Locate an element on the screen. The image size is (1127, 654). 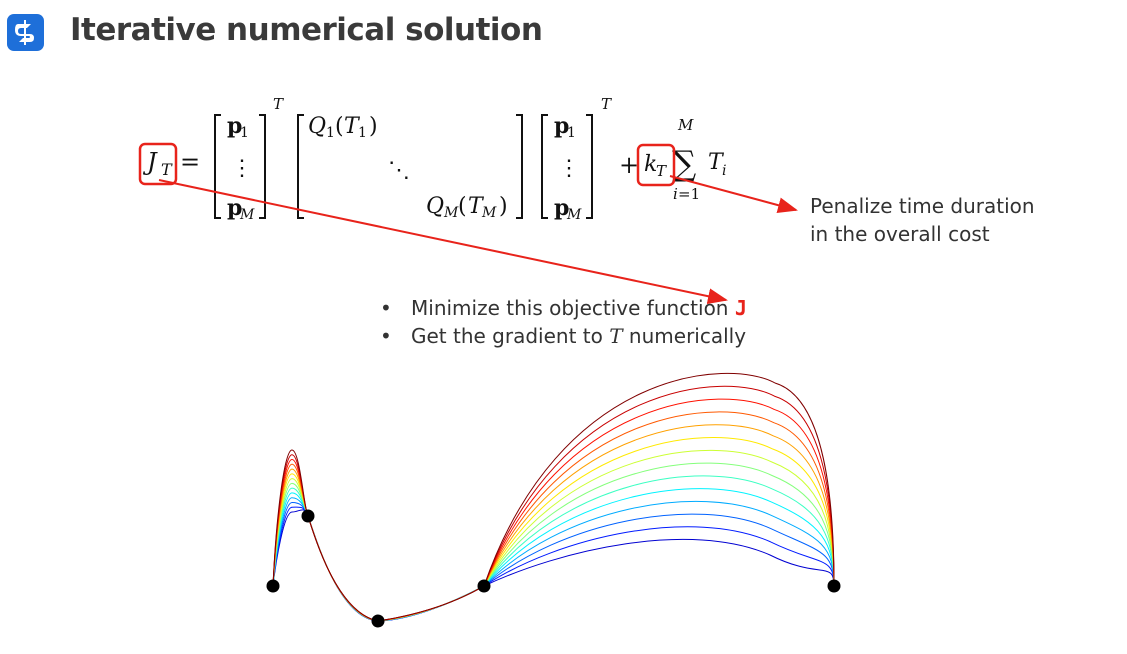
bullet-1-text: Minimize this objective function is located at coordinates (573, 308).